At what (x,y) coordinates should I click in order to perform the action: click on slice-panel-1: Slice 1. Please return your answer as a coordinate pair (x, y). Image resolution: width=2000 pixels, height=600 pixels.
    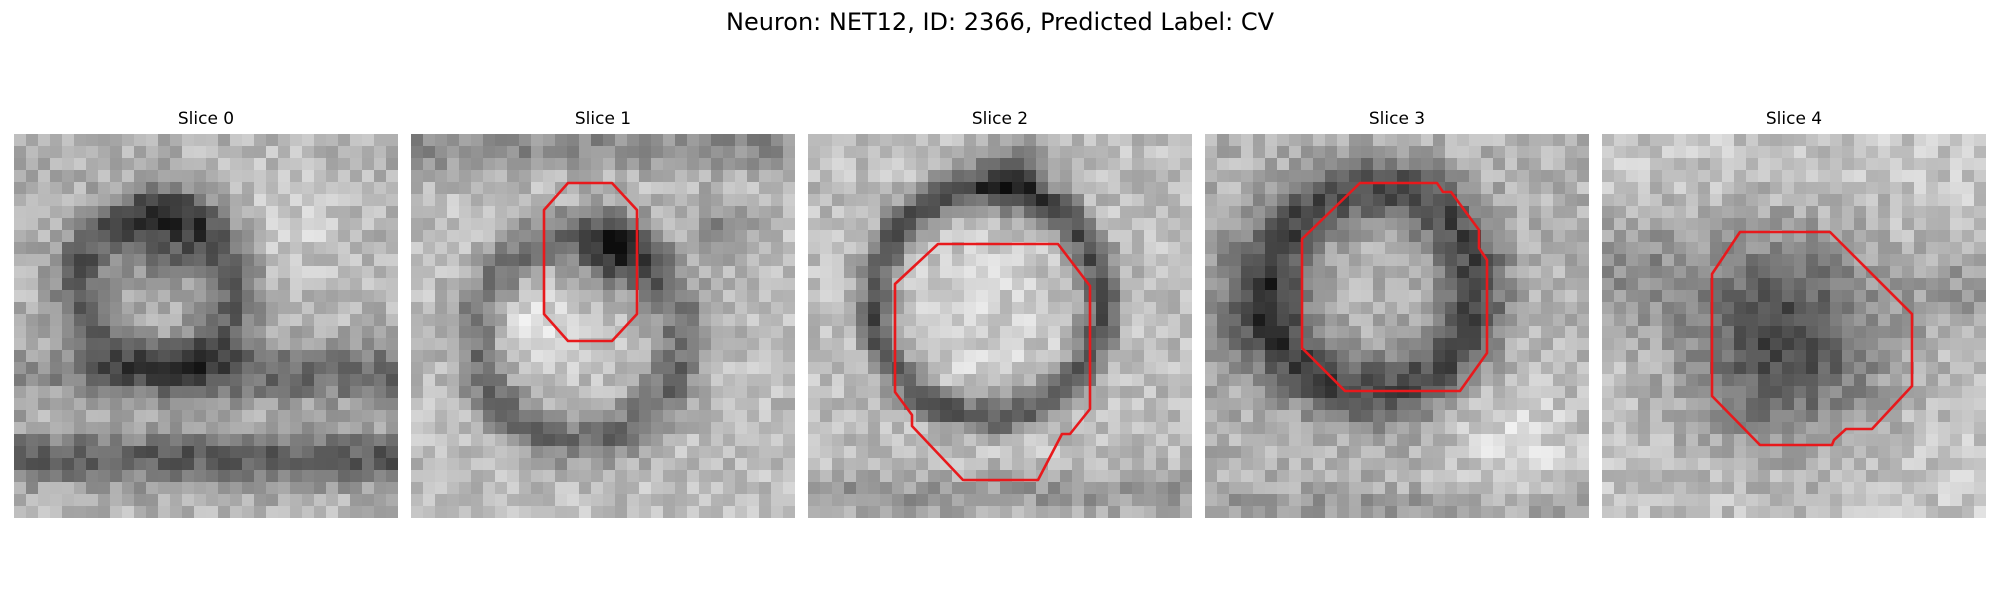
    Looking at the image, I should click on (603, 313).